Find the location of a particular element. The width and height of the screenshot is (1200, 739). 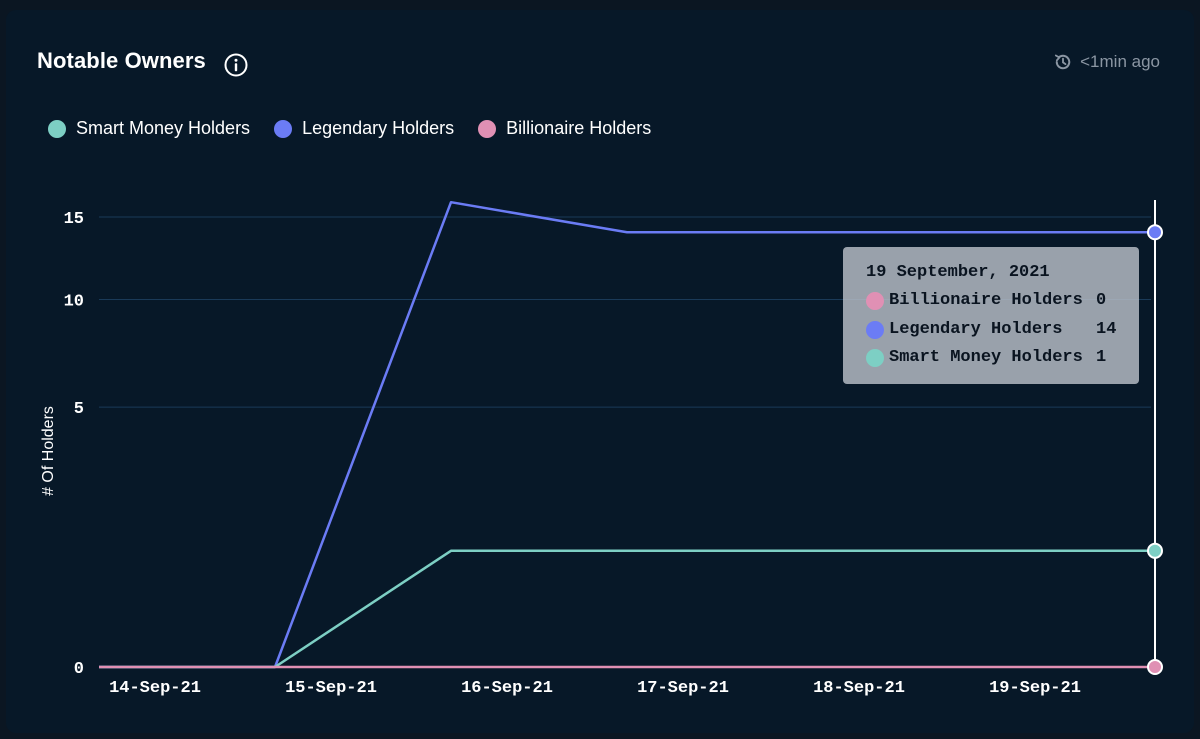

tooltip-legendary-dot is located at coordinates (875, 329).